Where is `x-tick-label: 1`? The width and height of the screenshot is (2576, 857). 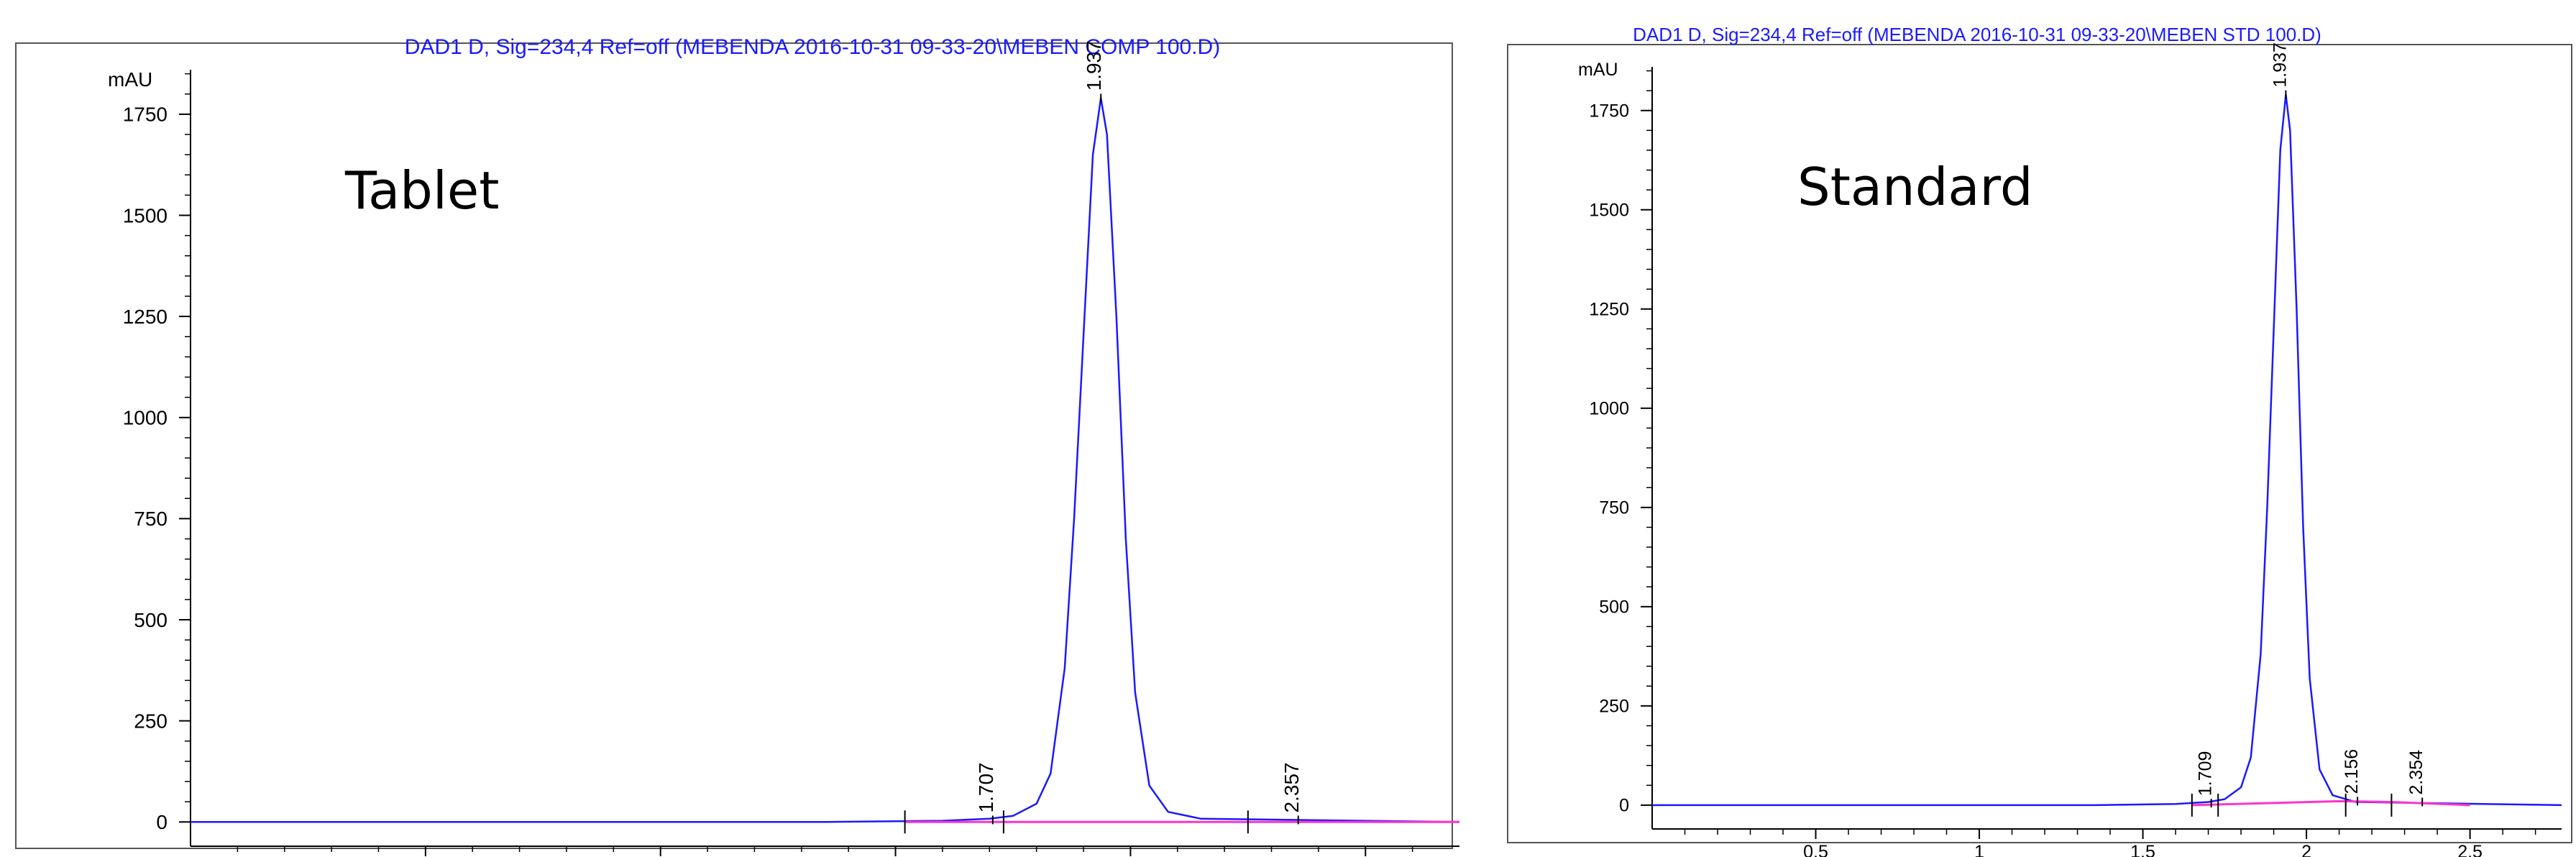 x-tick-label: 1 is located at coordinates (1979, 849).